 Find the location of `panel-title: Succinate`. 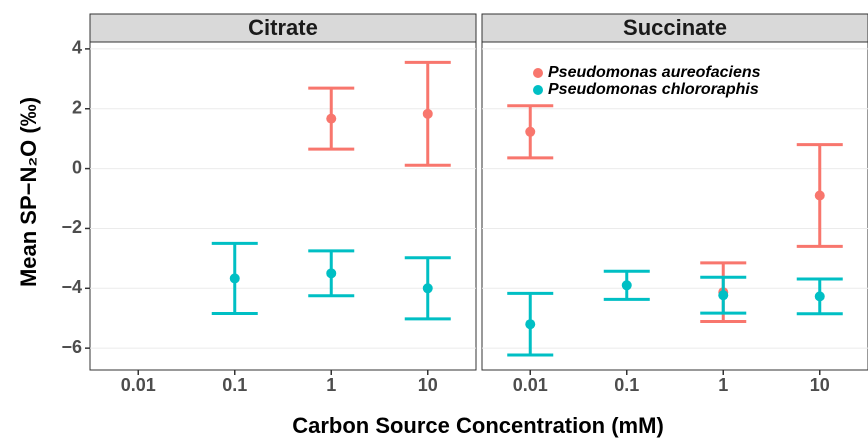

panel-title: Succinate is located at coordinates (675, 27).